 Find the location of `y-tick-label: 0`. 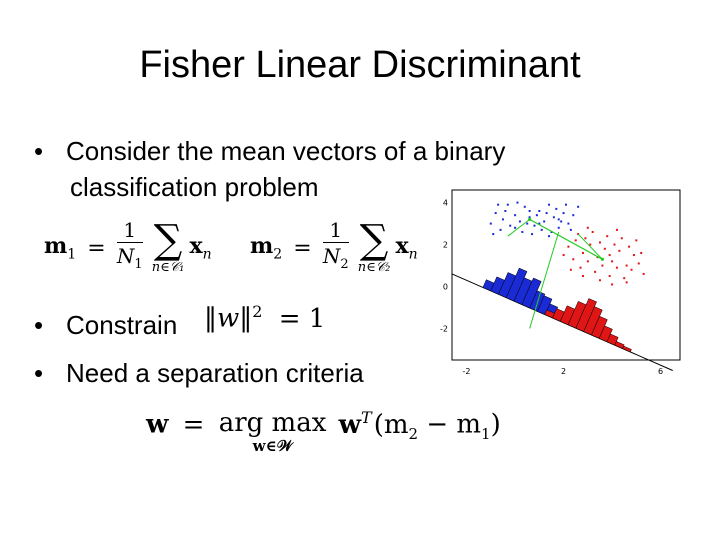

y-tick-label: 0 is located at coordinates (445, 287).